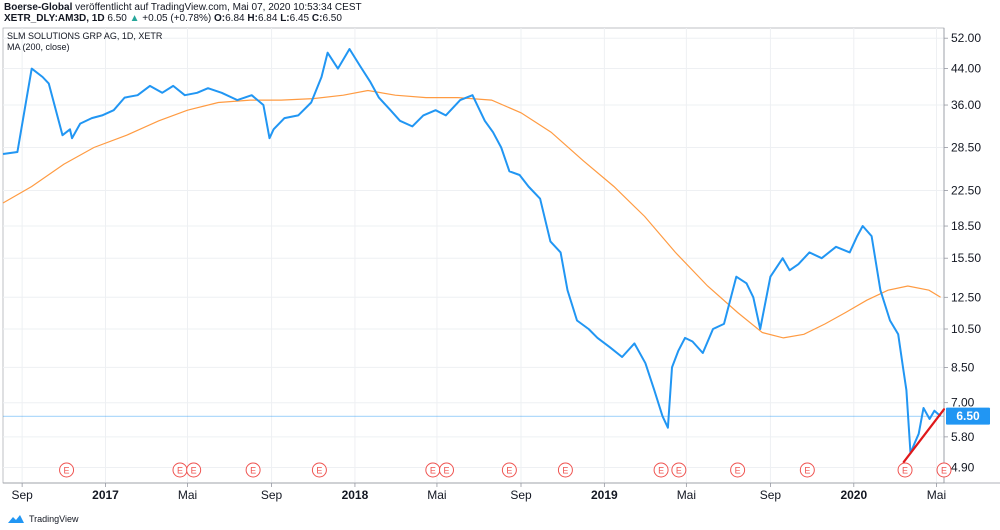  What do you see at coordinates (963, 367) in the screenshot?
I see `y-tick-label: 8.50` at bounding box center [963, 367].